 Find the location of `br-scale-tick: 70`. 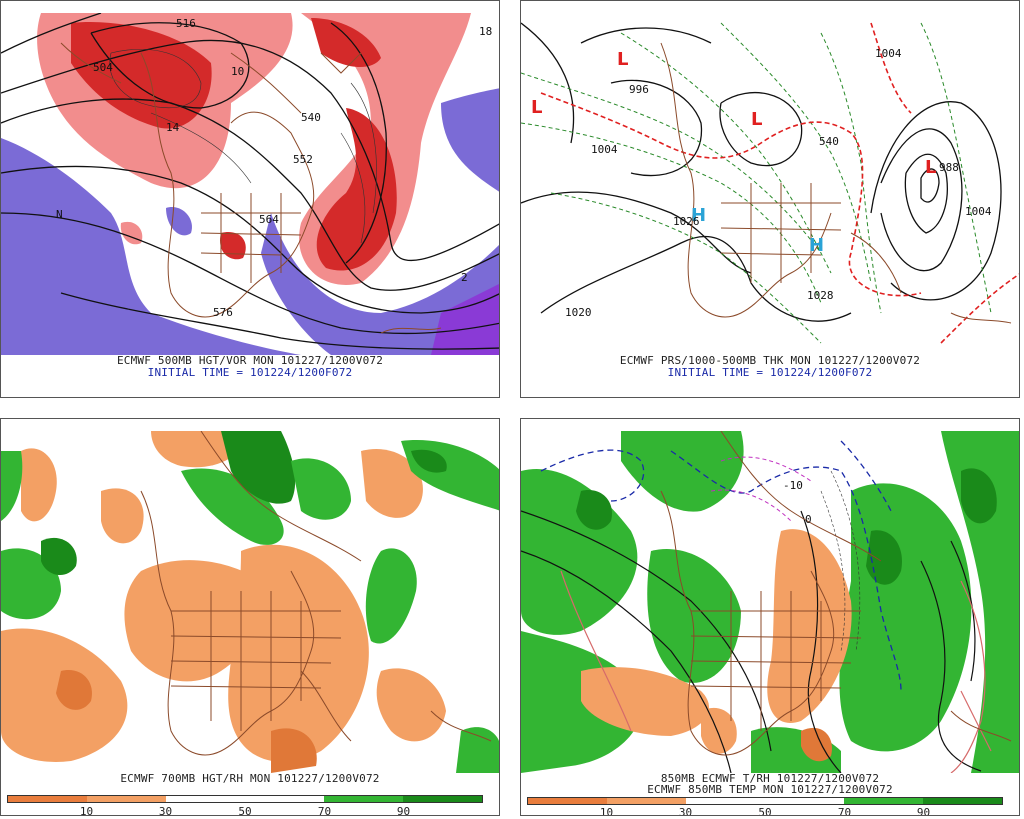

br-scale-tick: 70 is located at coordinates (844, 811).